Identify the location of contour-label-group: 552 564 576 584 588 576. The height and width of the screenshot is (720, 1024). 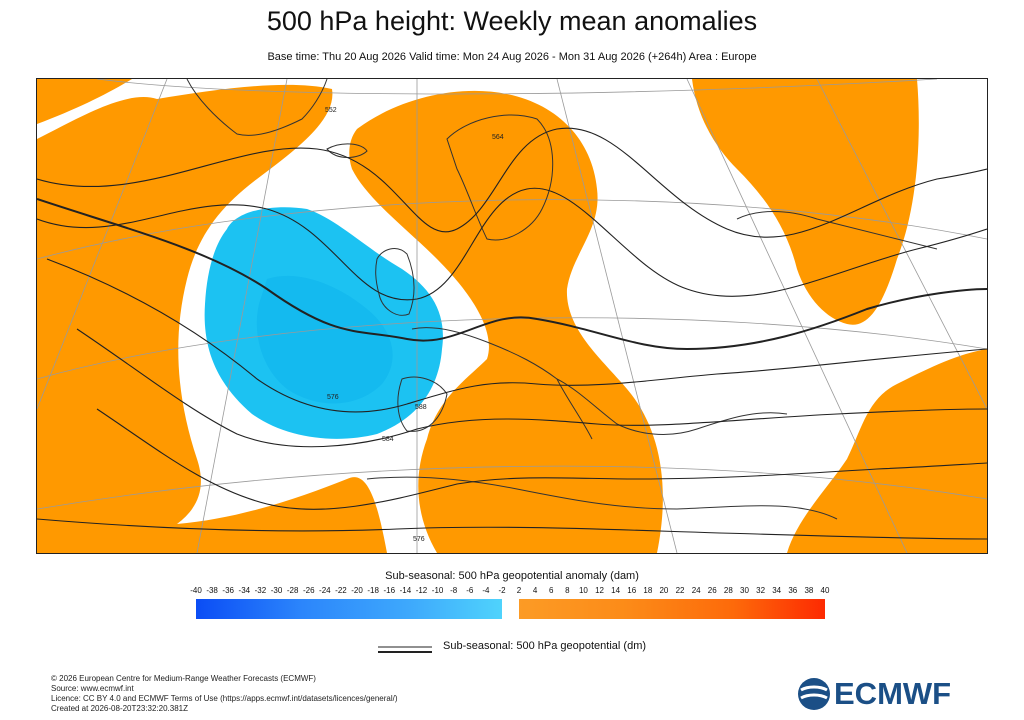
(414, 325).